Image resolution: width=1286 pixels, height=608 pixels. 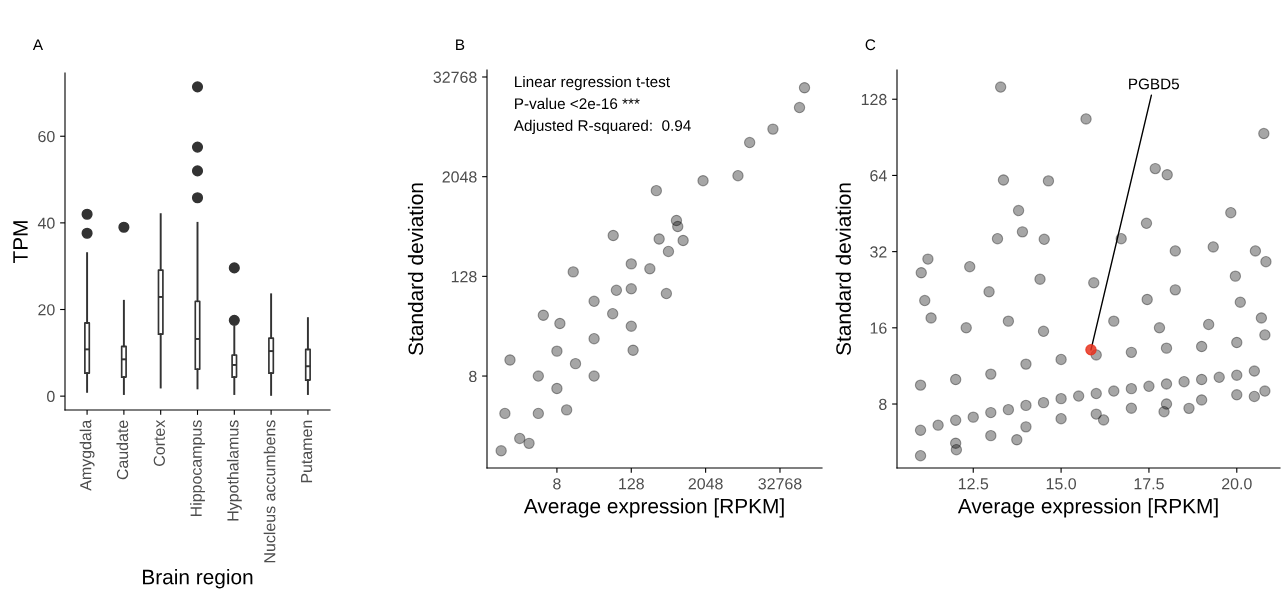 What do you see at coordinates (878, 176) in the screenshot?
I see `y-tick-label: 64` at bounding box center [878, 176].